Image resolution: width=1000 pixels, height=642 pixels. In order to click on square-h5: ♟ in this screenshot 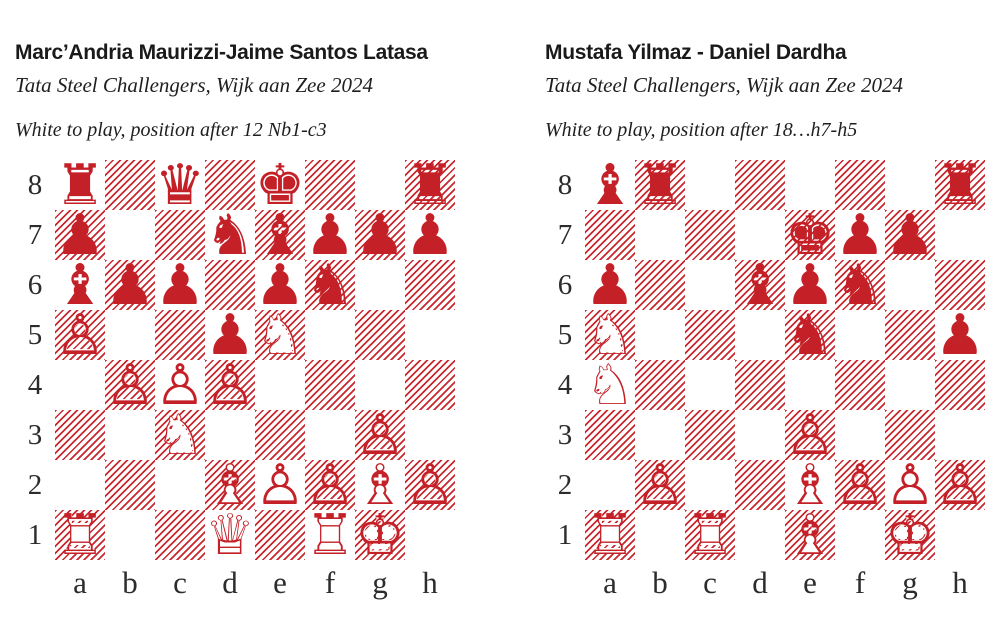, I will do `click(960, 335)`.